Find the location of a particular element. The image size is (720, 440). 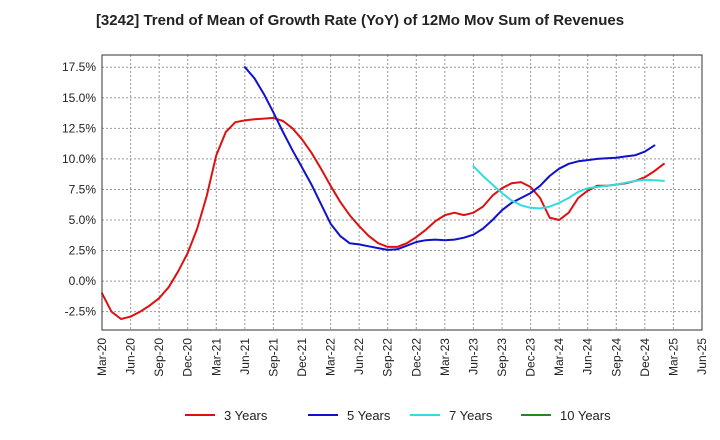

x-tick-label: Dec-22 is located at coordinates (416, 357).